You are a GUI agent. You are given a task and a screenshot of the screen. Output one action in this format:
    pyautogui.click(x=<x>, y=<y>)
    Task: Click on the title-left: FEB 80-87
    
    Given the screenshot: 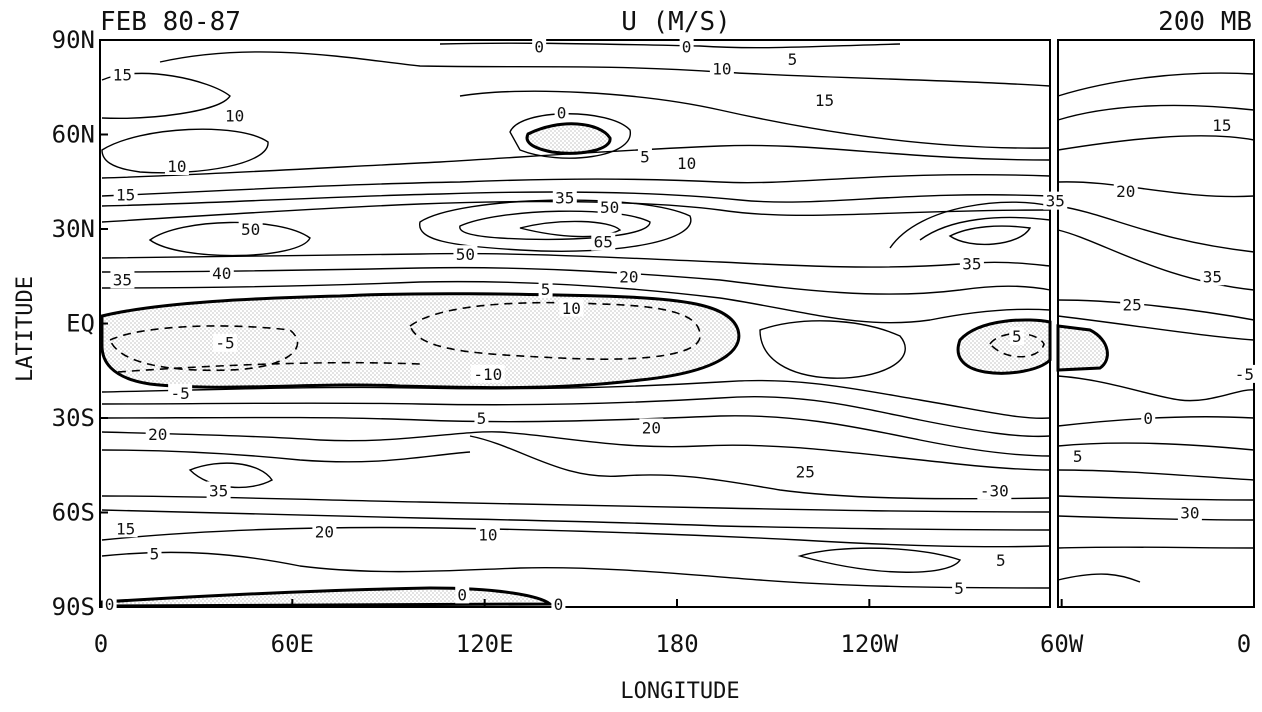 What is the action you would take?
    pyautogui.click(x=170, y=22)
    